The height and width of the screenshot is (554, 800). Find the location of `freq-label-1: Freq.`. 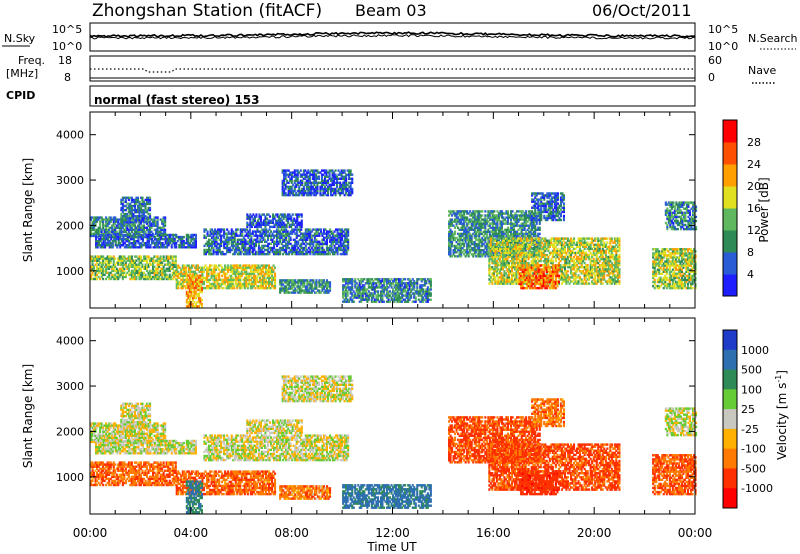

freq-label-1: Freq. is located at coordinates (31, 60).